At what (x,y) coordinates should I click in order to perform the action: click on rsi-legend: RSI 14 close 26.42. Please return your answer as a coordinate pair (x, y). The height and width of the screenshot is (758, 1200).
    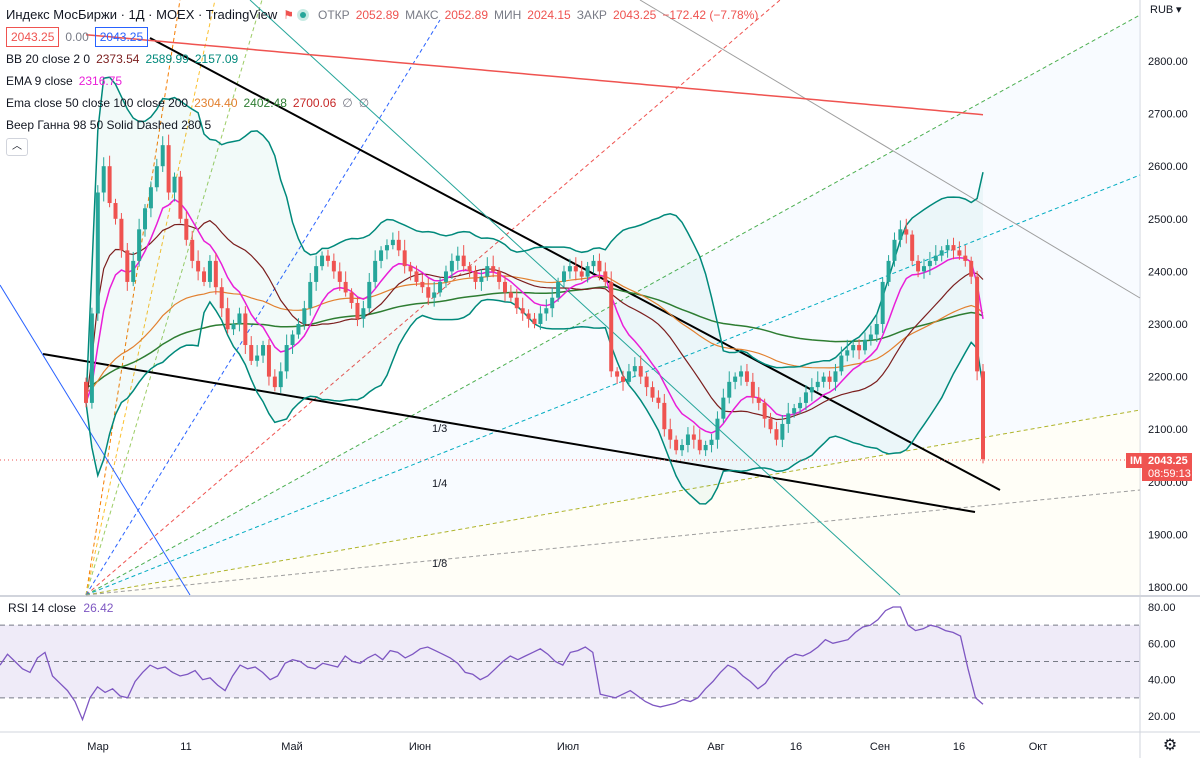
    Looking at the image, I should click on (60, 608).